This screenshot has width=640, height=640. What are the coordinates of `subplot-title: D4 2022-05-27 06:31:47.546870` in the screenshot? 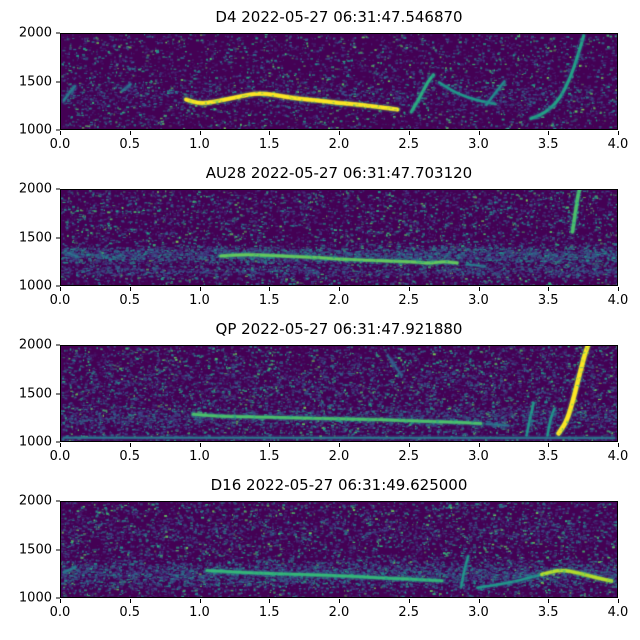 It's located at (339, 17).